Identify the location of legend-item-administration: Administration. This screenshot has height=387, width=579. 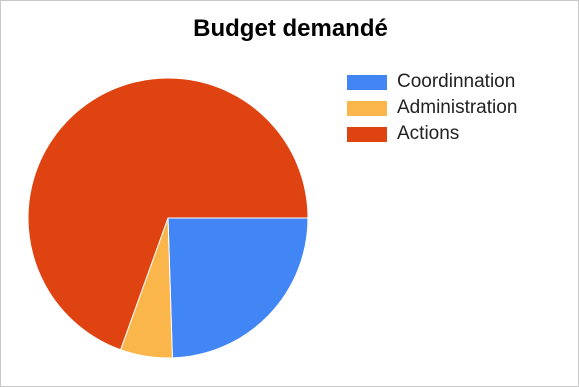
(432, 108).